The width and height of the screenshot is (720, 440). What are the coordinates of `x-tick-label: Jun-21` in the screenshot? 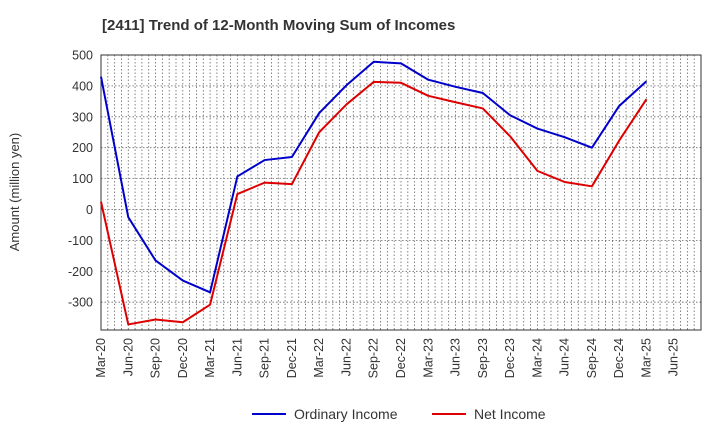 It's located at (237, 357).